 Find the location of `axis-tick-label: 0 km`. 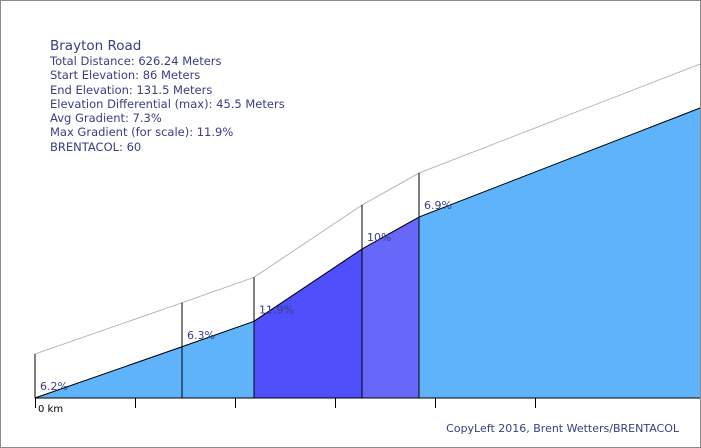

axis-tick-label: 0 km is located at coordinates (50, 409).